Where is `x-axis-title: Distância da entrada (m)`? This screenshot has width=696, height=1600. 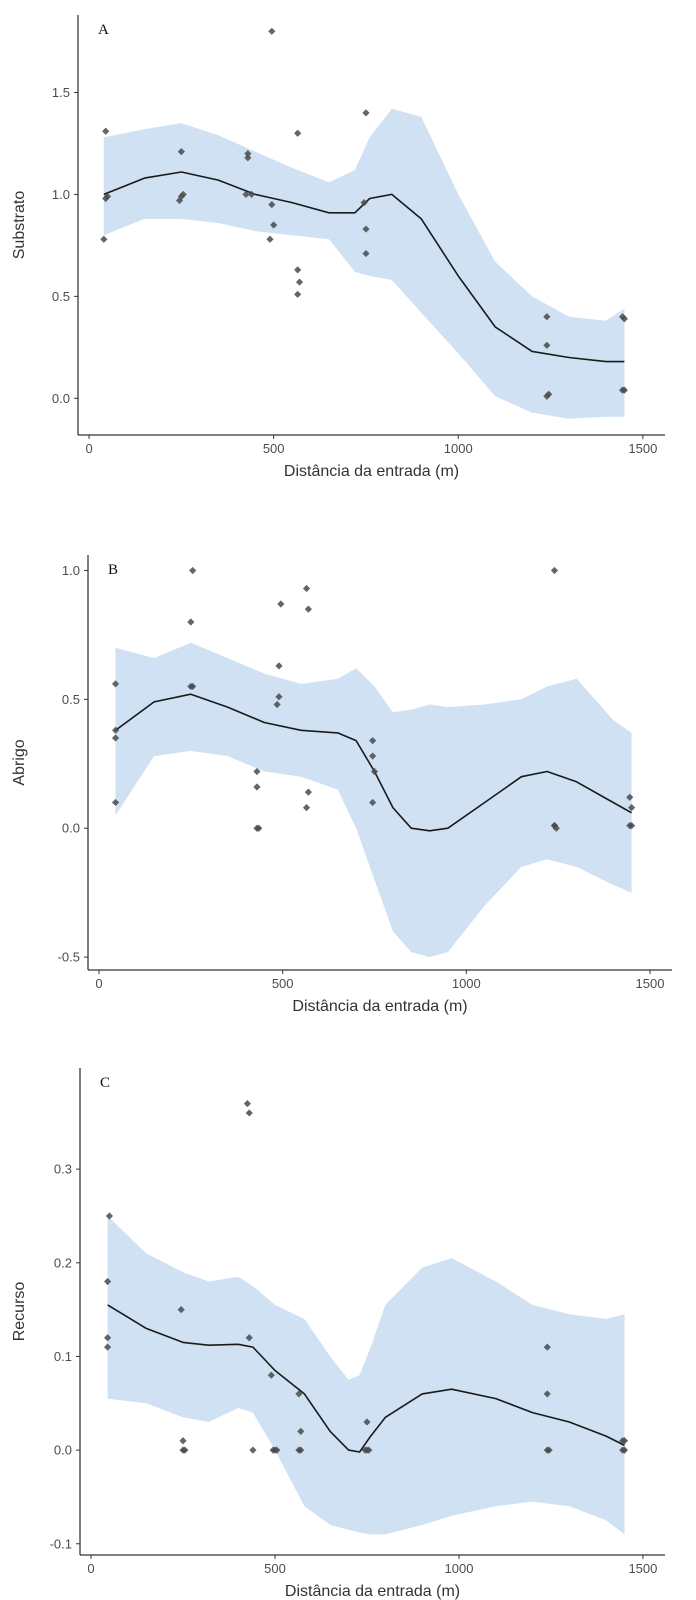
x-axis-title: Distância da entrada (m) is located at coordinates (379, 1006).